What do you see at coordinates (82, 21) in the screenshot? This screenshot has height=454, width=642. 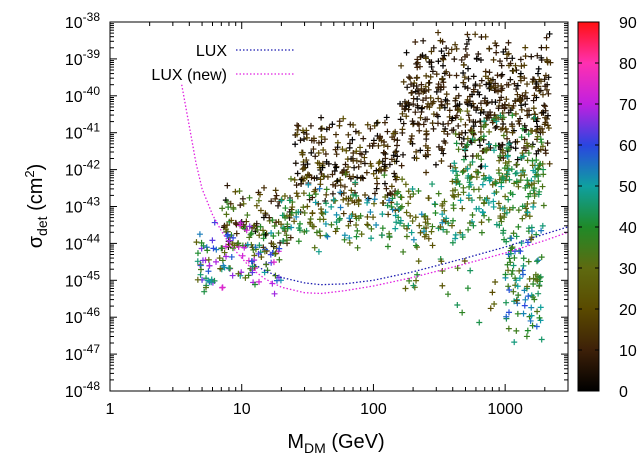 I see `y-tick-label: 10-38` at bounding box center [82, 21].